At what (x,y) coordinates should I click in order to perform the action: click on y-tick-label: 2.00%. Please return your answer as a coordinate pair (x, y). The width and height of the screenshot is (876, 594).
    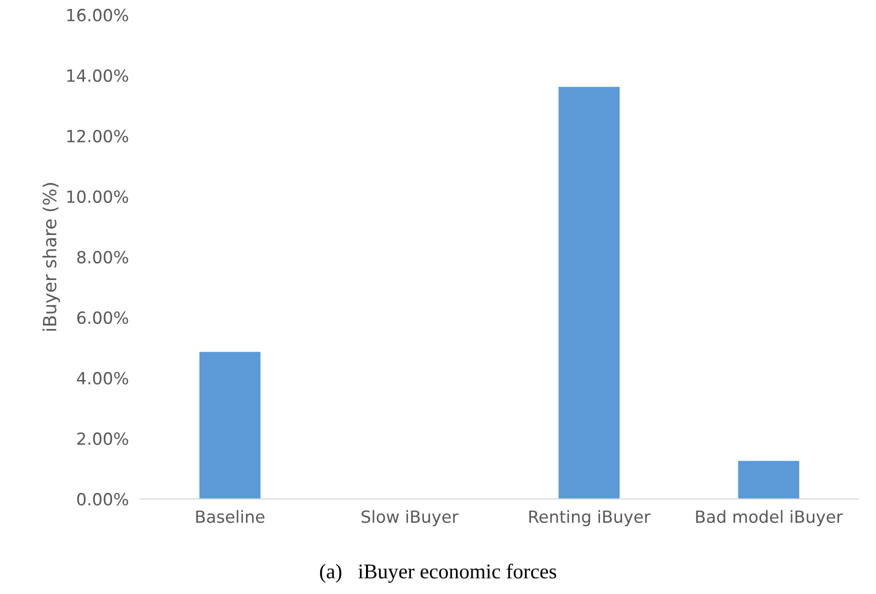
    Looking at the image, I should click on (102, 439).